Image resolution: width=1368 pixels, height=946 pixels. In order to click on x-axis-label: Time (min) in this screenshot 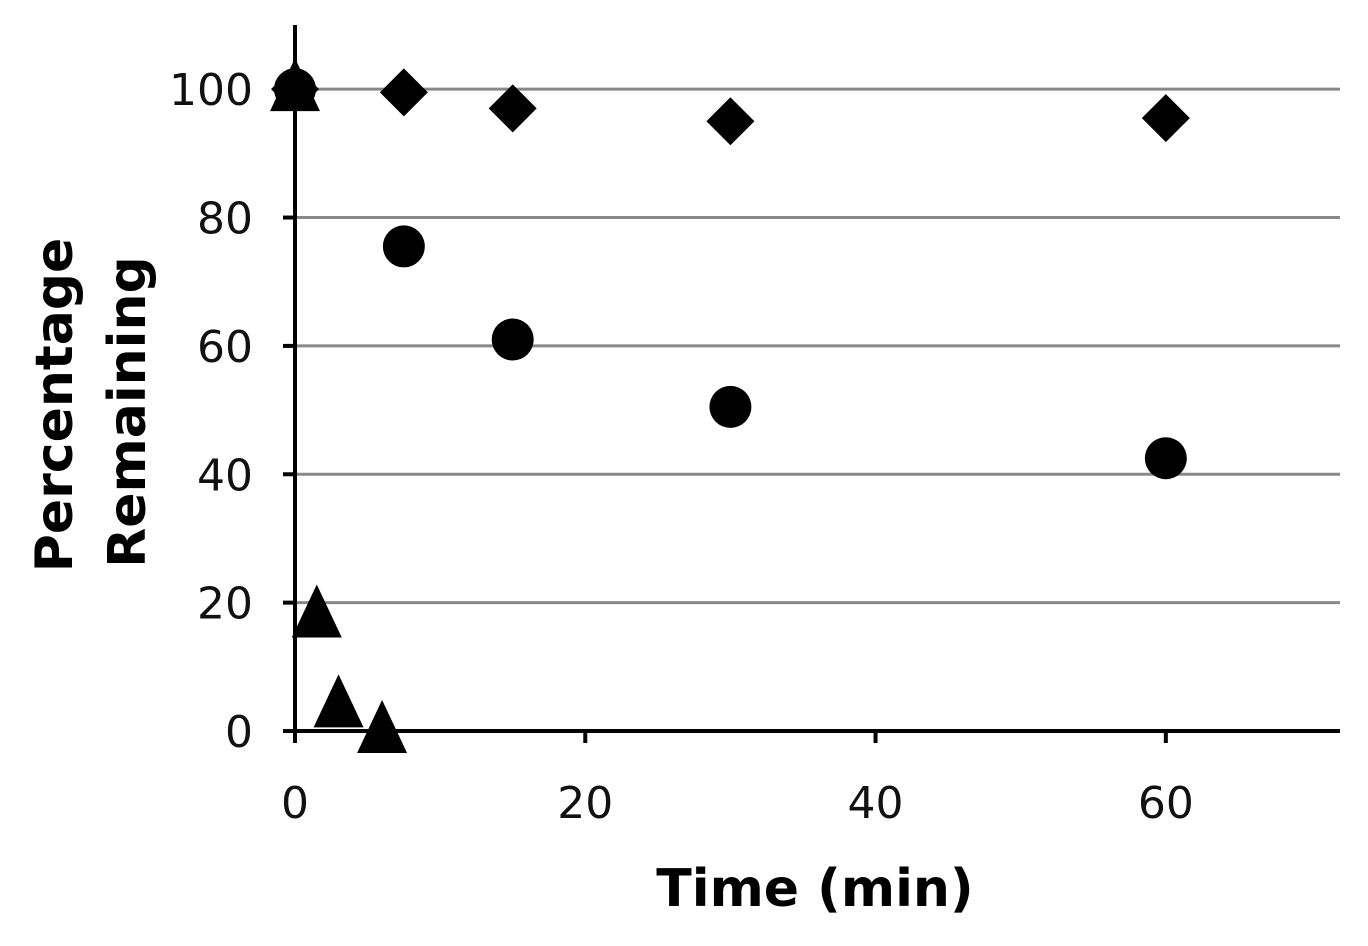, I will do `click(814, 889)`.